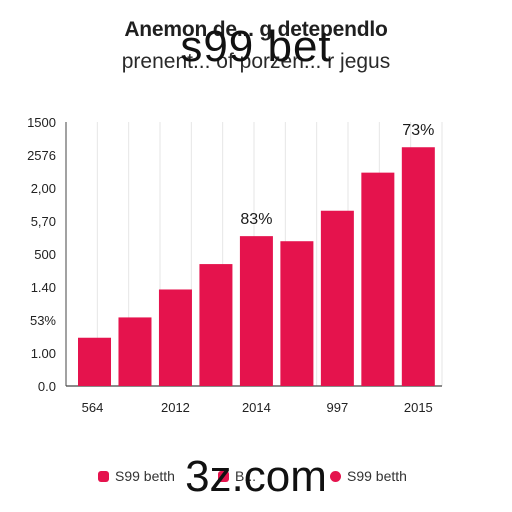 Image resolution: width=512 pixels, height=512 pixels. I want to click on chart-subtitle: prenent... of porzen... r jegus, so click(256, 61).